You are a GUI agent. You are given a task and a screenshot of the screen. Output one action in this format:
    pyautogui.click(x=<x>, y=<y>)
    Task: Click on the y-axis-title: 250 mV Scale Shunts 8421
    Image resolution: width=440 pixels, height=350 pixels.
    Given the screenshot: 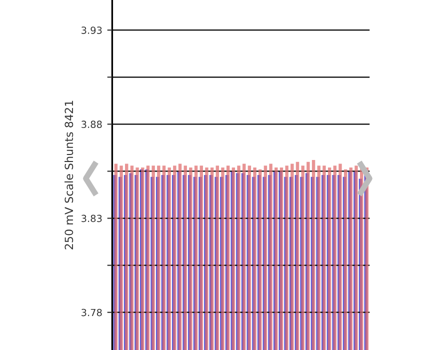 What is the action you would take?
    pyautogui.click(x=69, y=175)
    